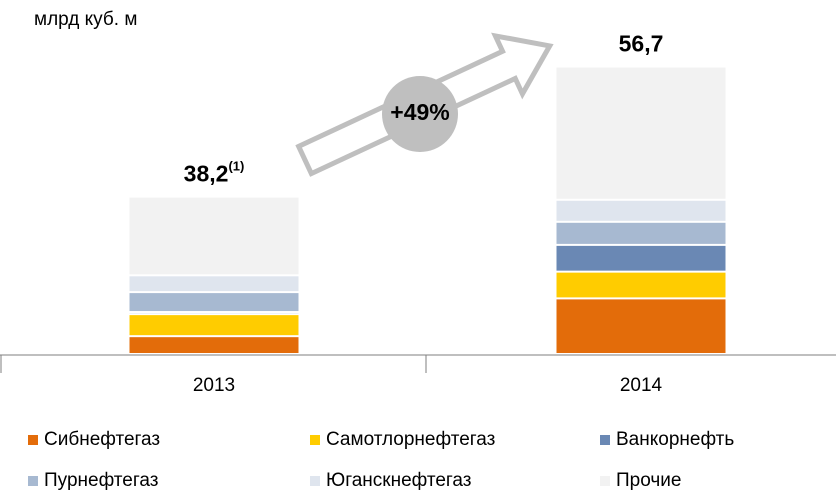 Image resolution: width=836 pixels, height=495 pixels. I want to click on legend-label: Ванкорнефть, so click(675, 439).